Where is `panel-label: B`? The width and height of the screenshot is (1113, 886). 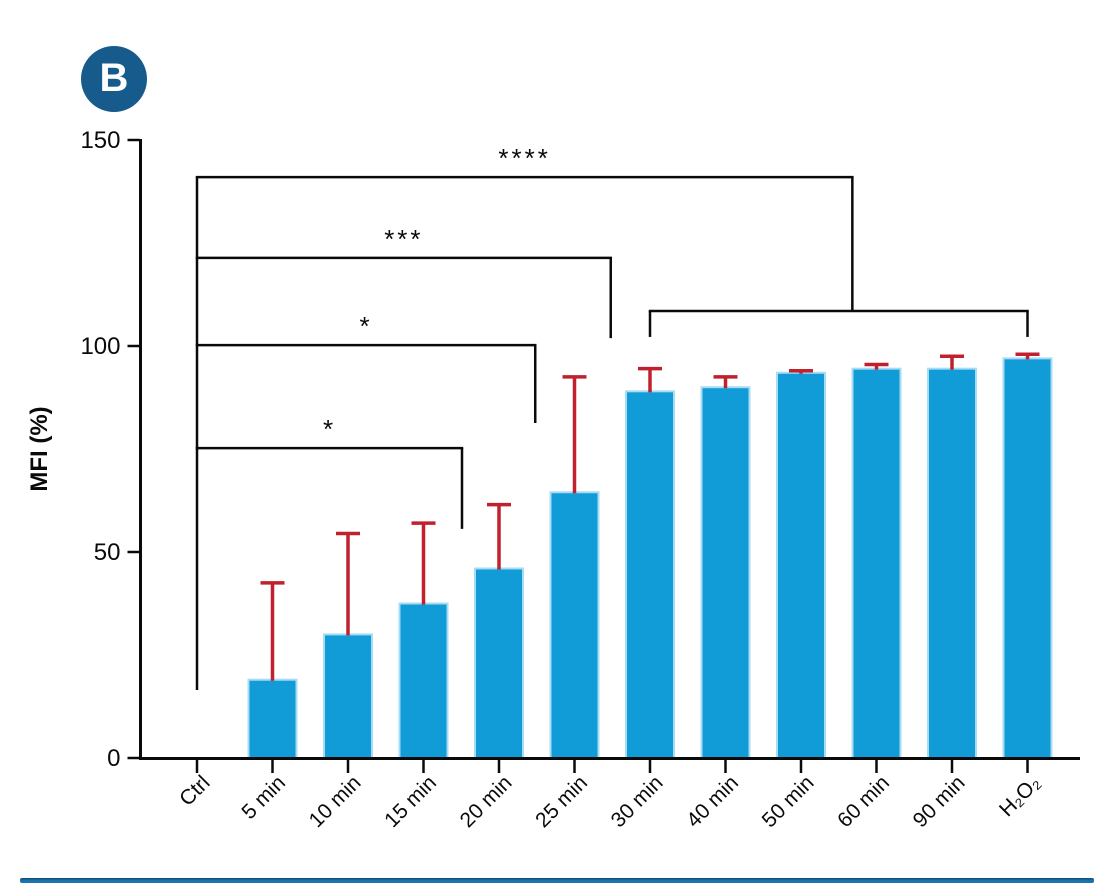
panel-label: B is located at coordinates (114, 78).